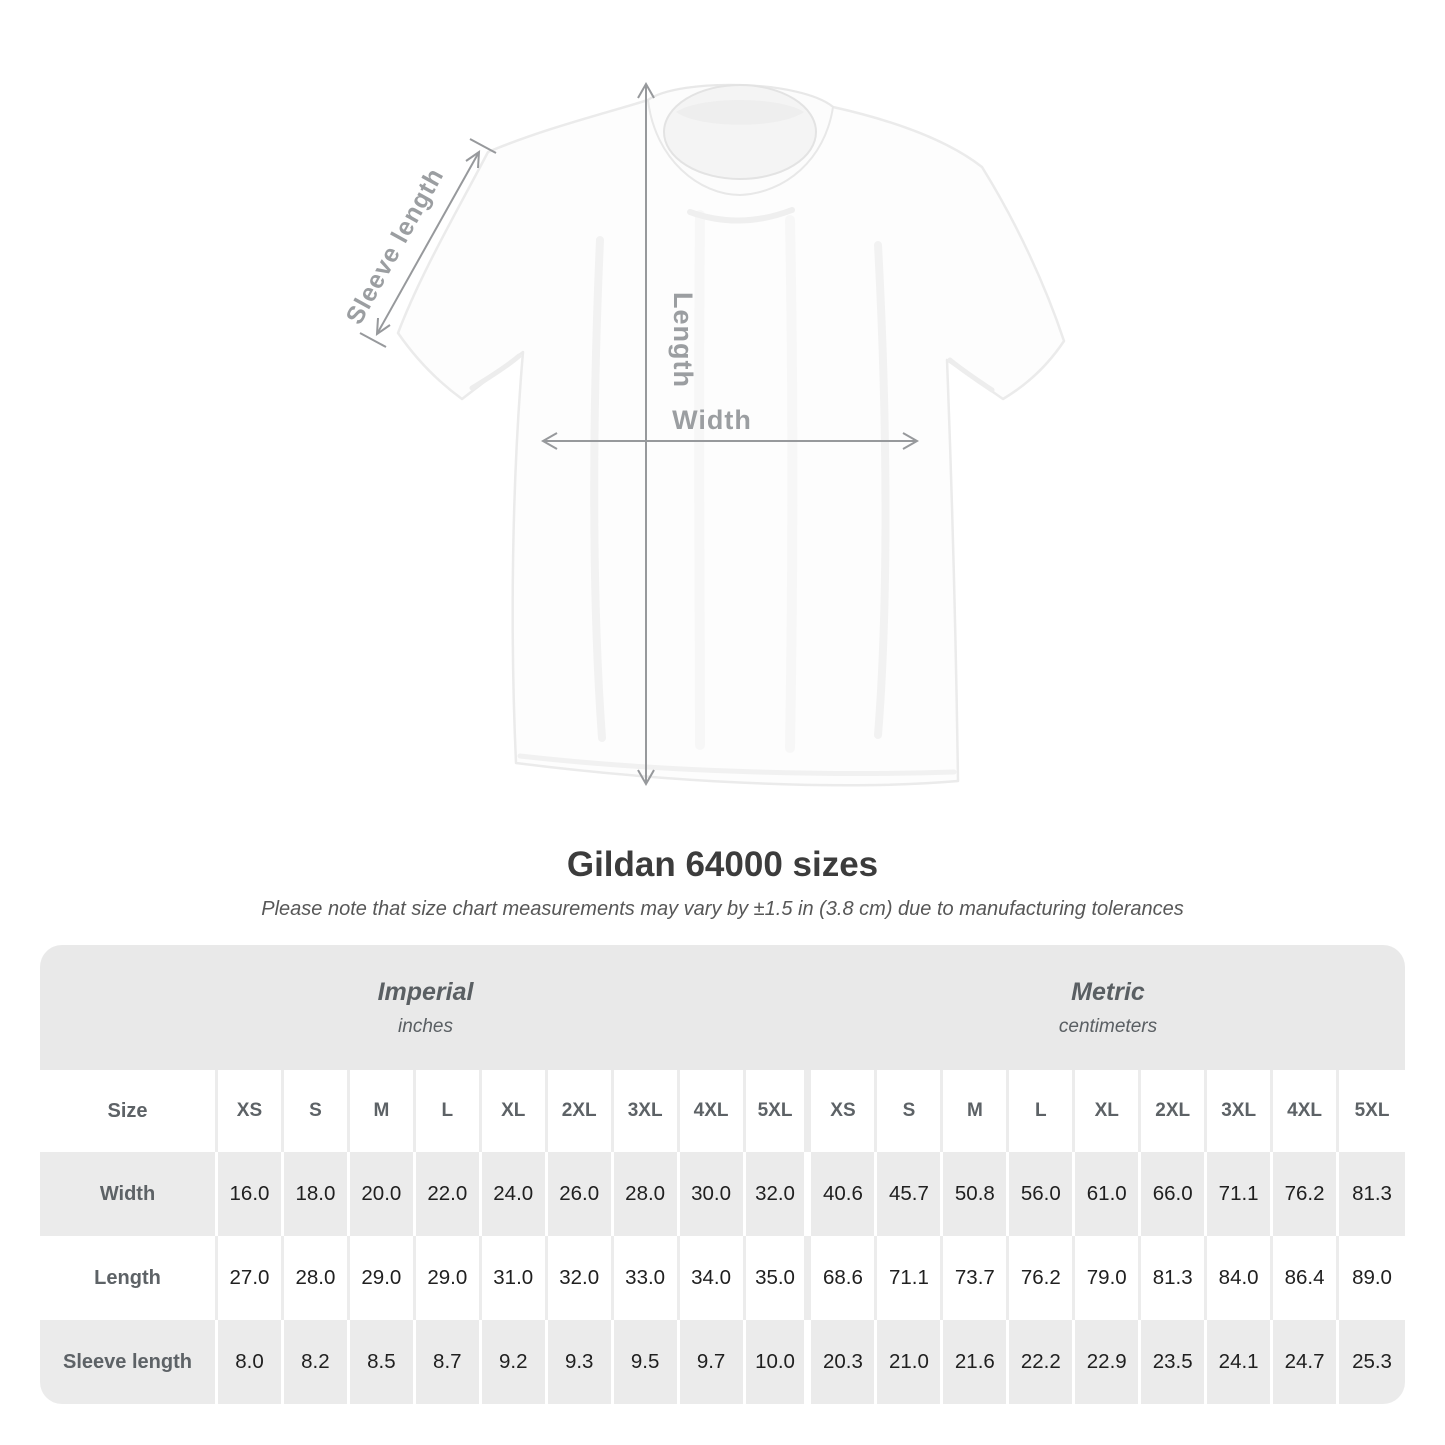  Describe the element at coordinates (1108, 1111) in the screenshot. I see `size-col-header-metric: XL` at that location.